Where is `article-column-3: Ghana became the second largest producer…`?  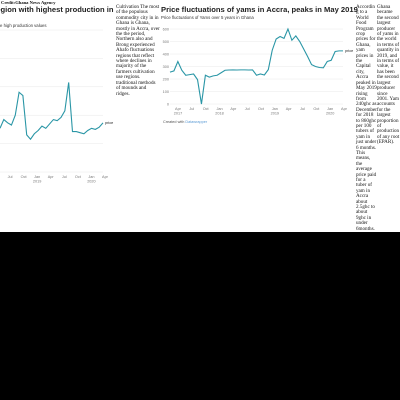
article-column-3: Ghana became the second largest producer… is located at coordinates (388, 75).